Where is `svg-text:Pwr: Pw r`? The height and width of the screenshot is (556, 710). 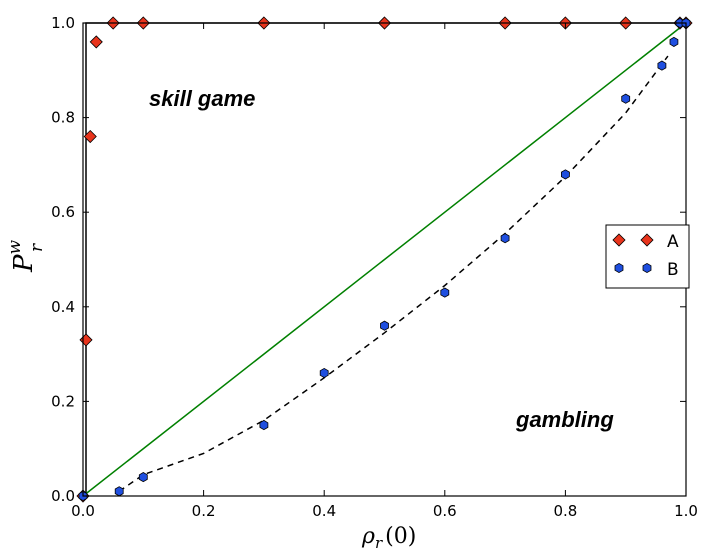
svg-text:Pwr: Pw r is located at coordinates (26, 257).